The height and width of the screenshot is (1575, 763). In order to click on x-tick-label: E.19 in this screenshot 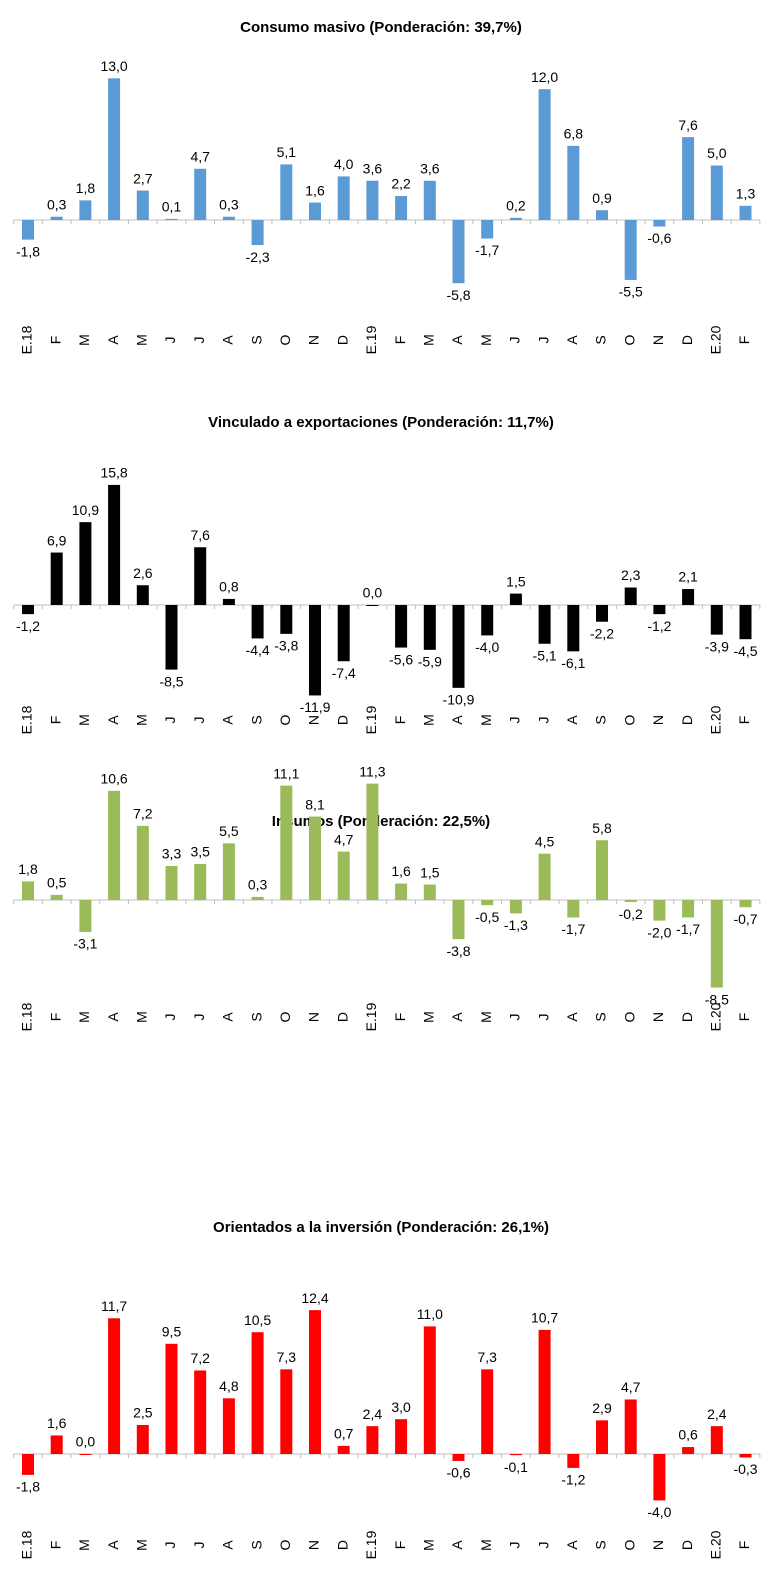, I will do `click(371, 339)`.